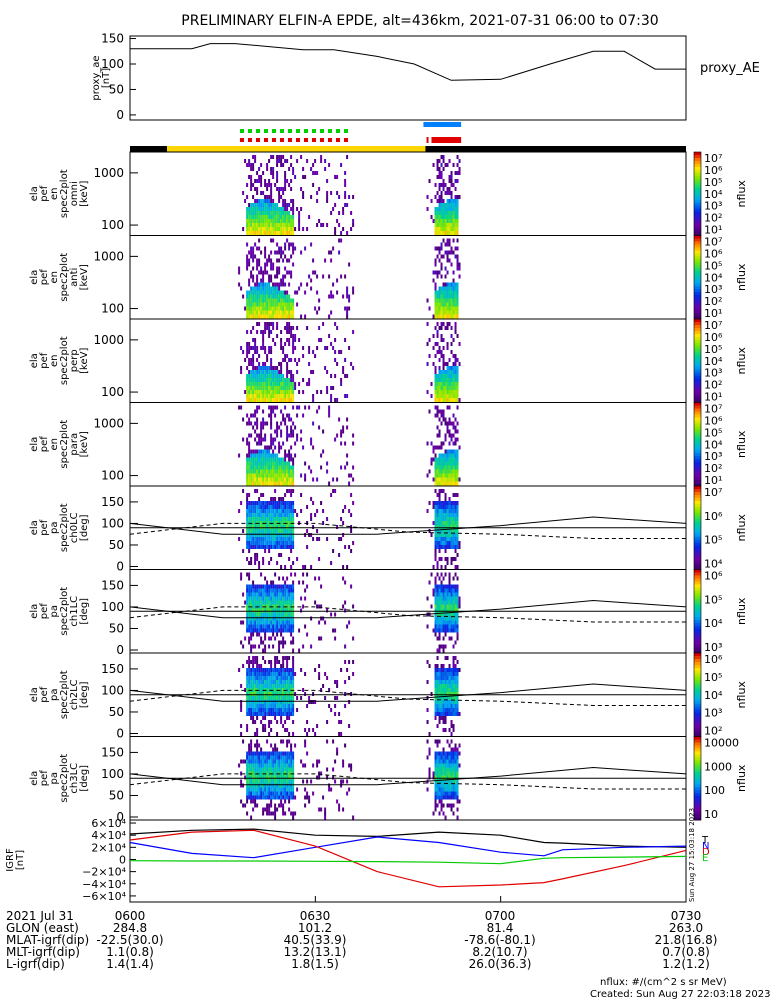  What do you see at coordinates (44, 444) in the screenshot?
I see `panel-y-label-line: pef` at bounding box center [44, 444].